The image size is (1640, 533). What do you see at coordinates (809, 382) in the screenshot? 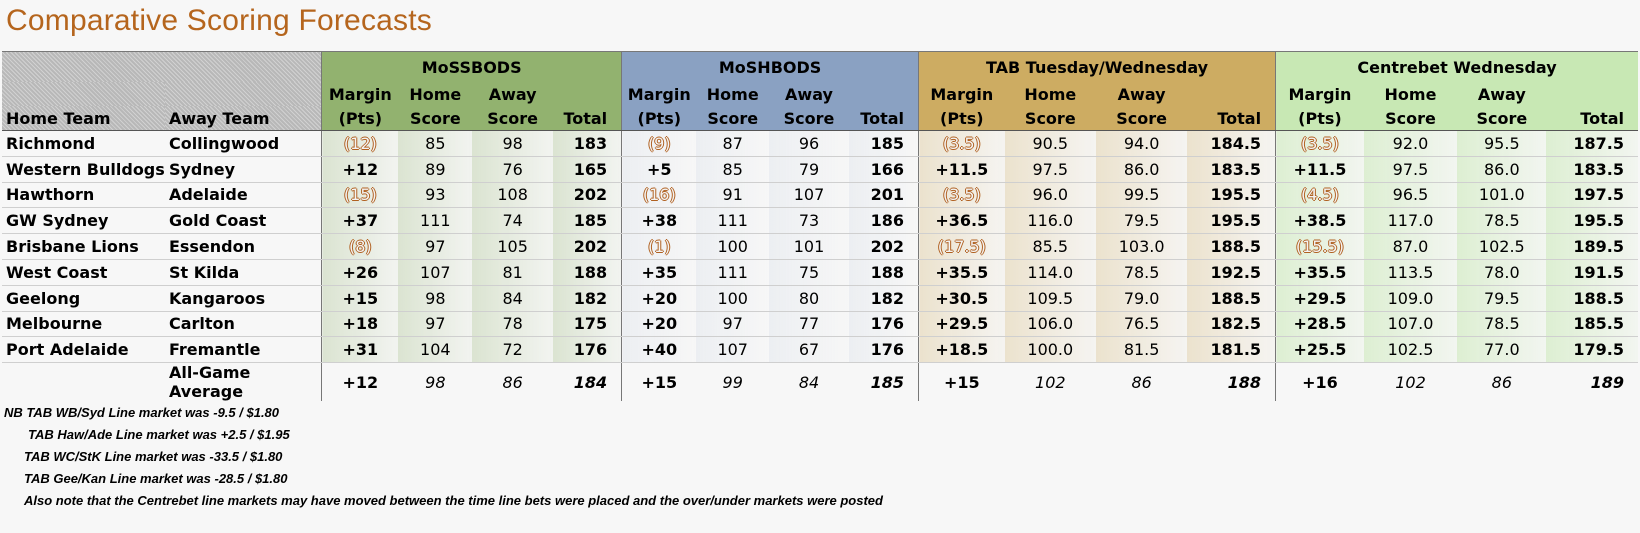
I see `avg-away-score-cell: 84` at bounding box center [809, 382].